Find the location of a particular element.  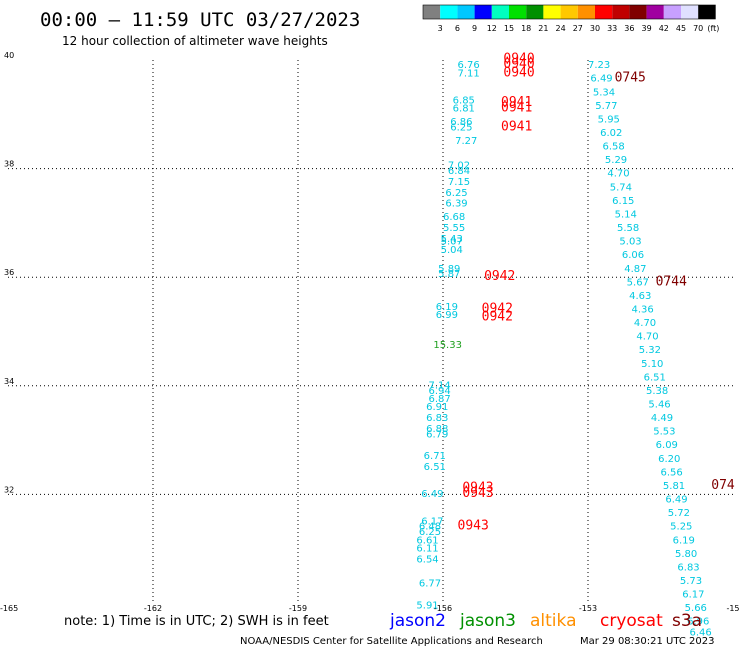

x-tick-label: -15 is located at coordinates (732, 608).